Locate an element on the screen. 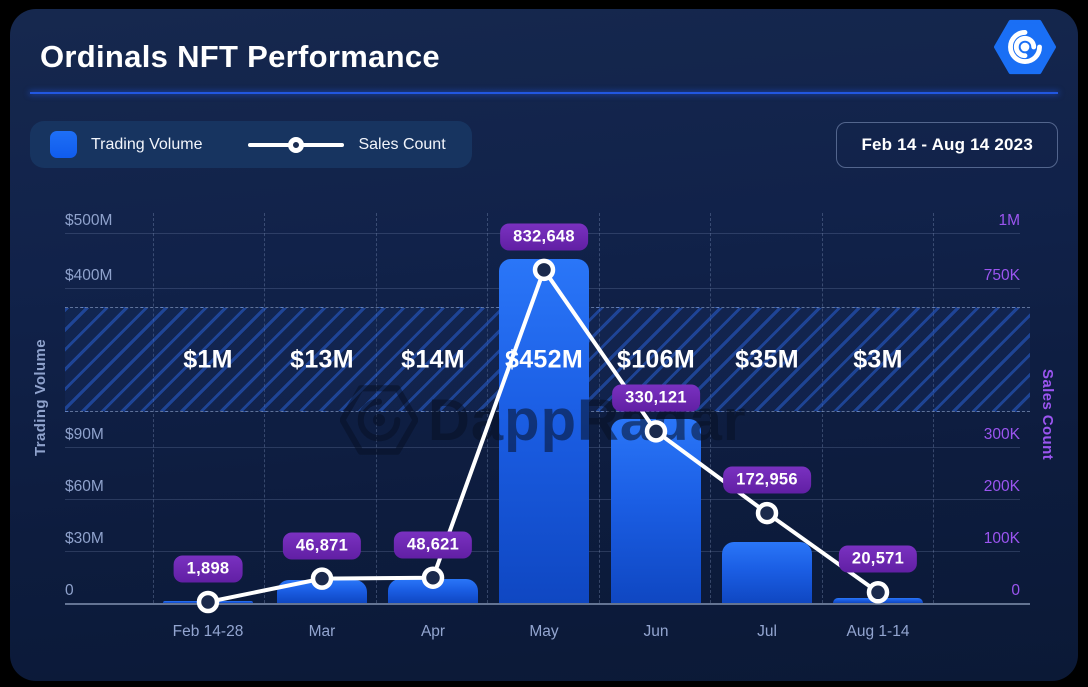 Image resolution: width=1088 pixels, height=687 pixels. date-range-badge: Feb 14 - Aug 14 2023 is located at coordinates (947, 145).